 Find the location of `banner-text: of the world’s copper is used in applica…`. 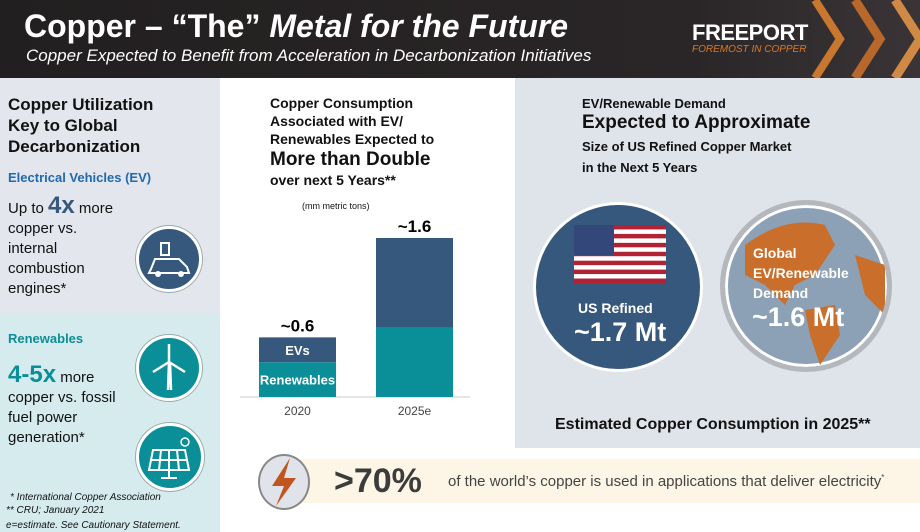

banner-text: of the world’s copper is used in applica… is located at coordinates (666, 481).